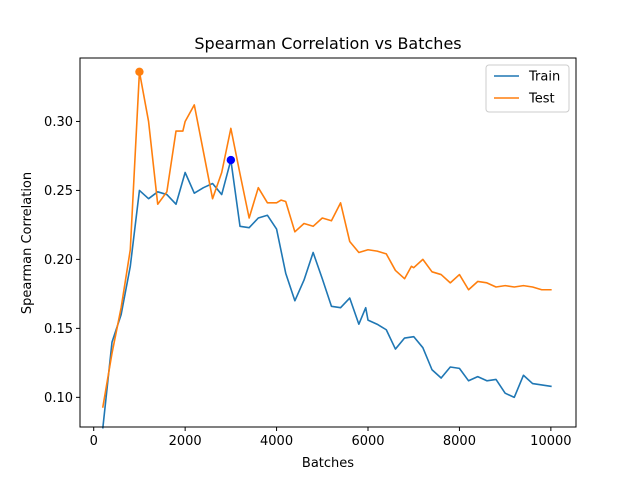 The width and height of the screenshot is (640, 480). I want to click on y-axis-title: Spearman Correlation, so click(27, 243).